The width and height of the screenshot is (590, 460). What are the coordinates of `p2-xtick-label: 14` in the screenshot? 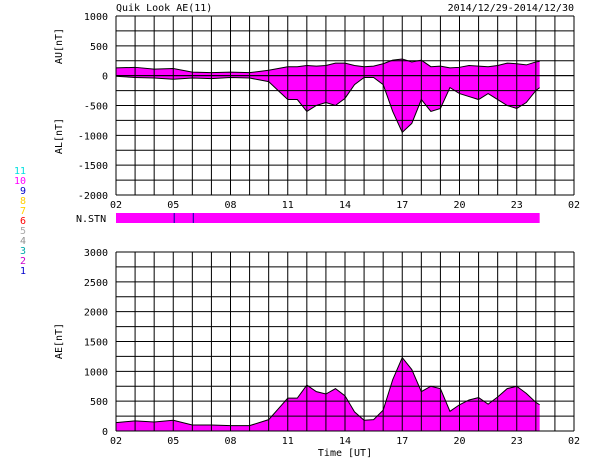 It's located at (345, 441).